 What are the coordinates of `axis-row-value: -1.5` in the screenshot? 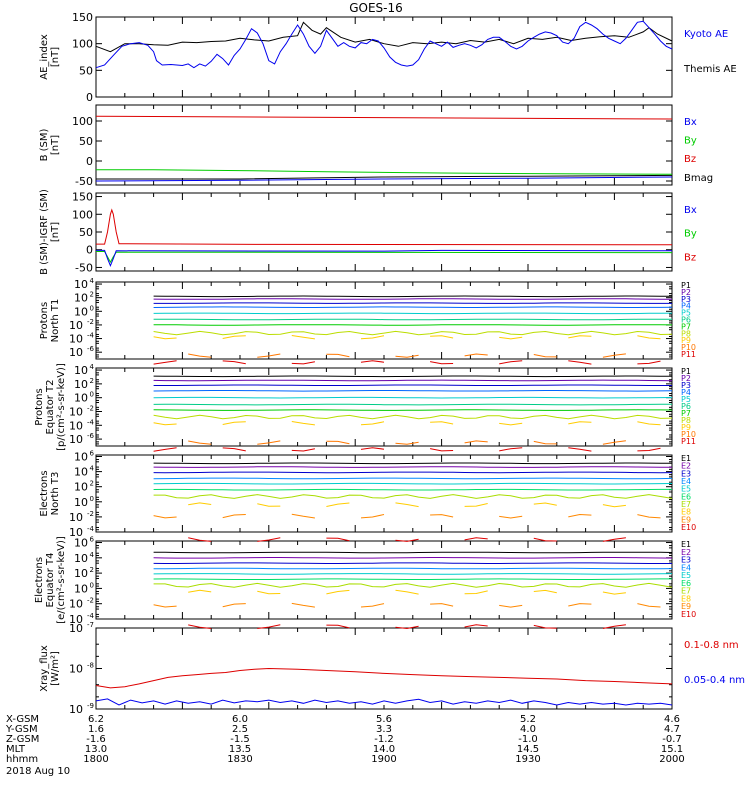 It's located at (240, 739).